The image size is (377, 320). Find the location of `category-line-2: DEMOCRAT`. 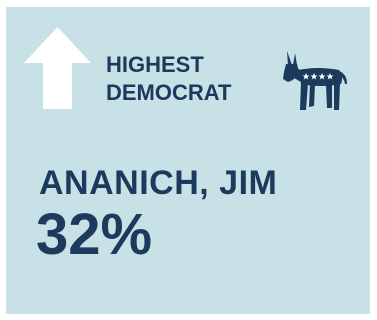

category-line-2: DEMOCRAT is located at coordinates (169, 92).